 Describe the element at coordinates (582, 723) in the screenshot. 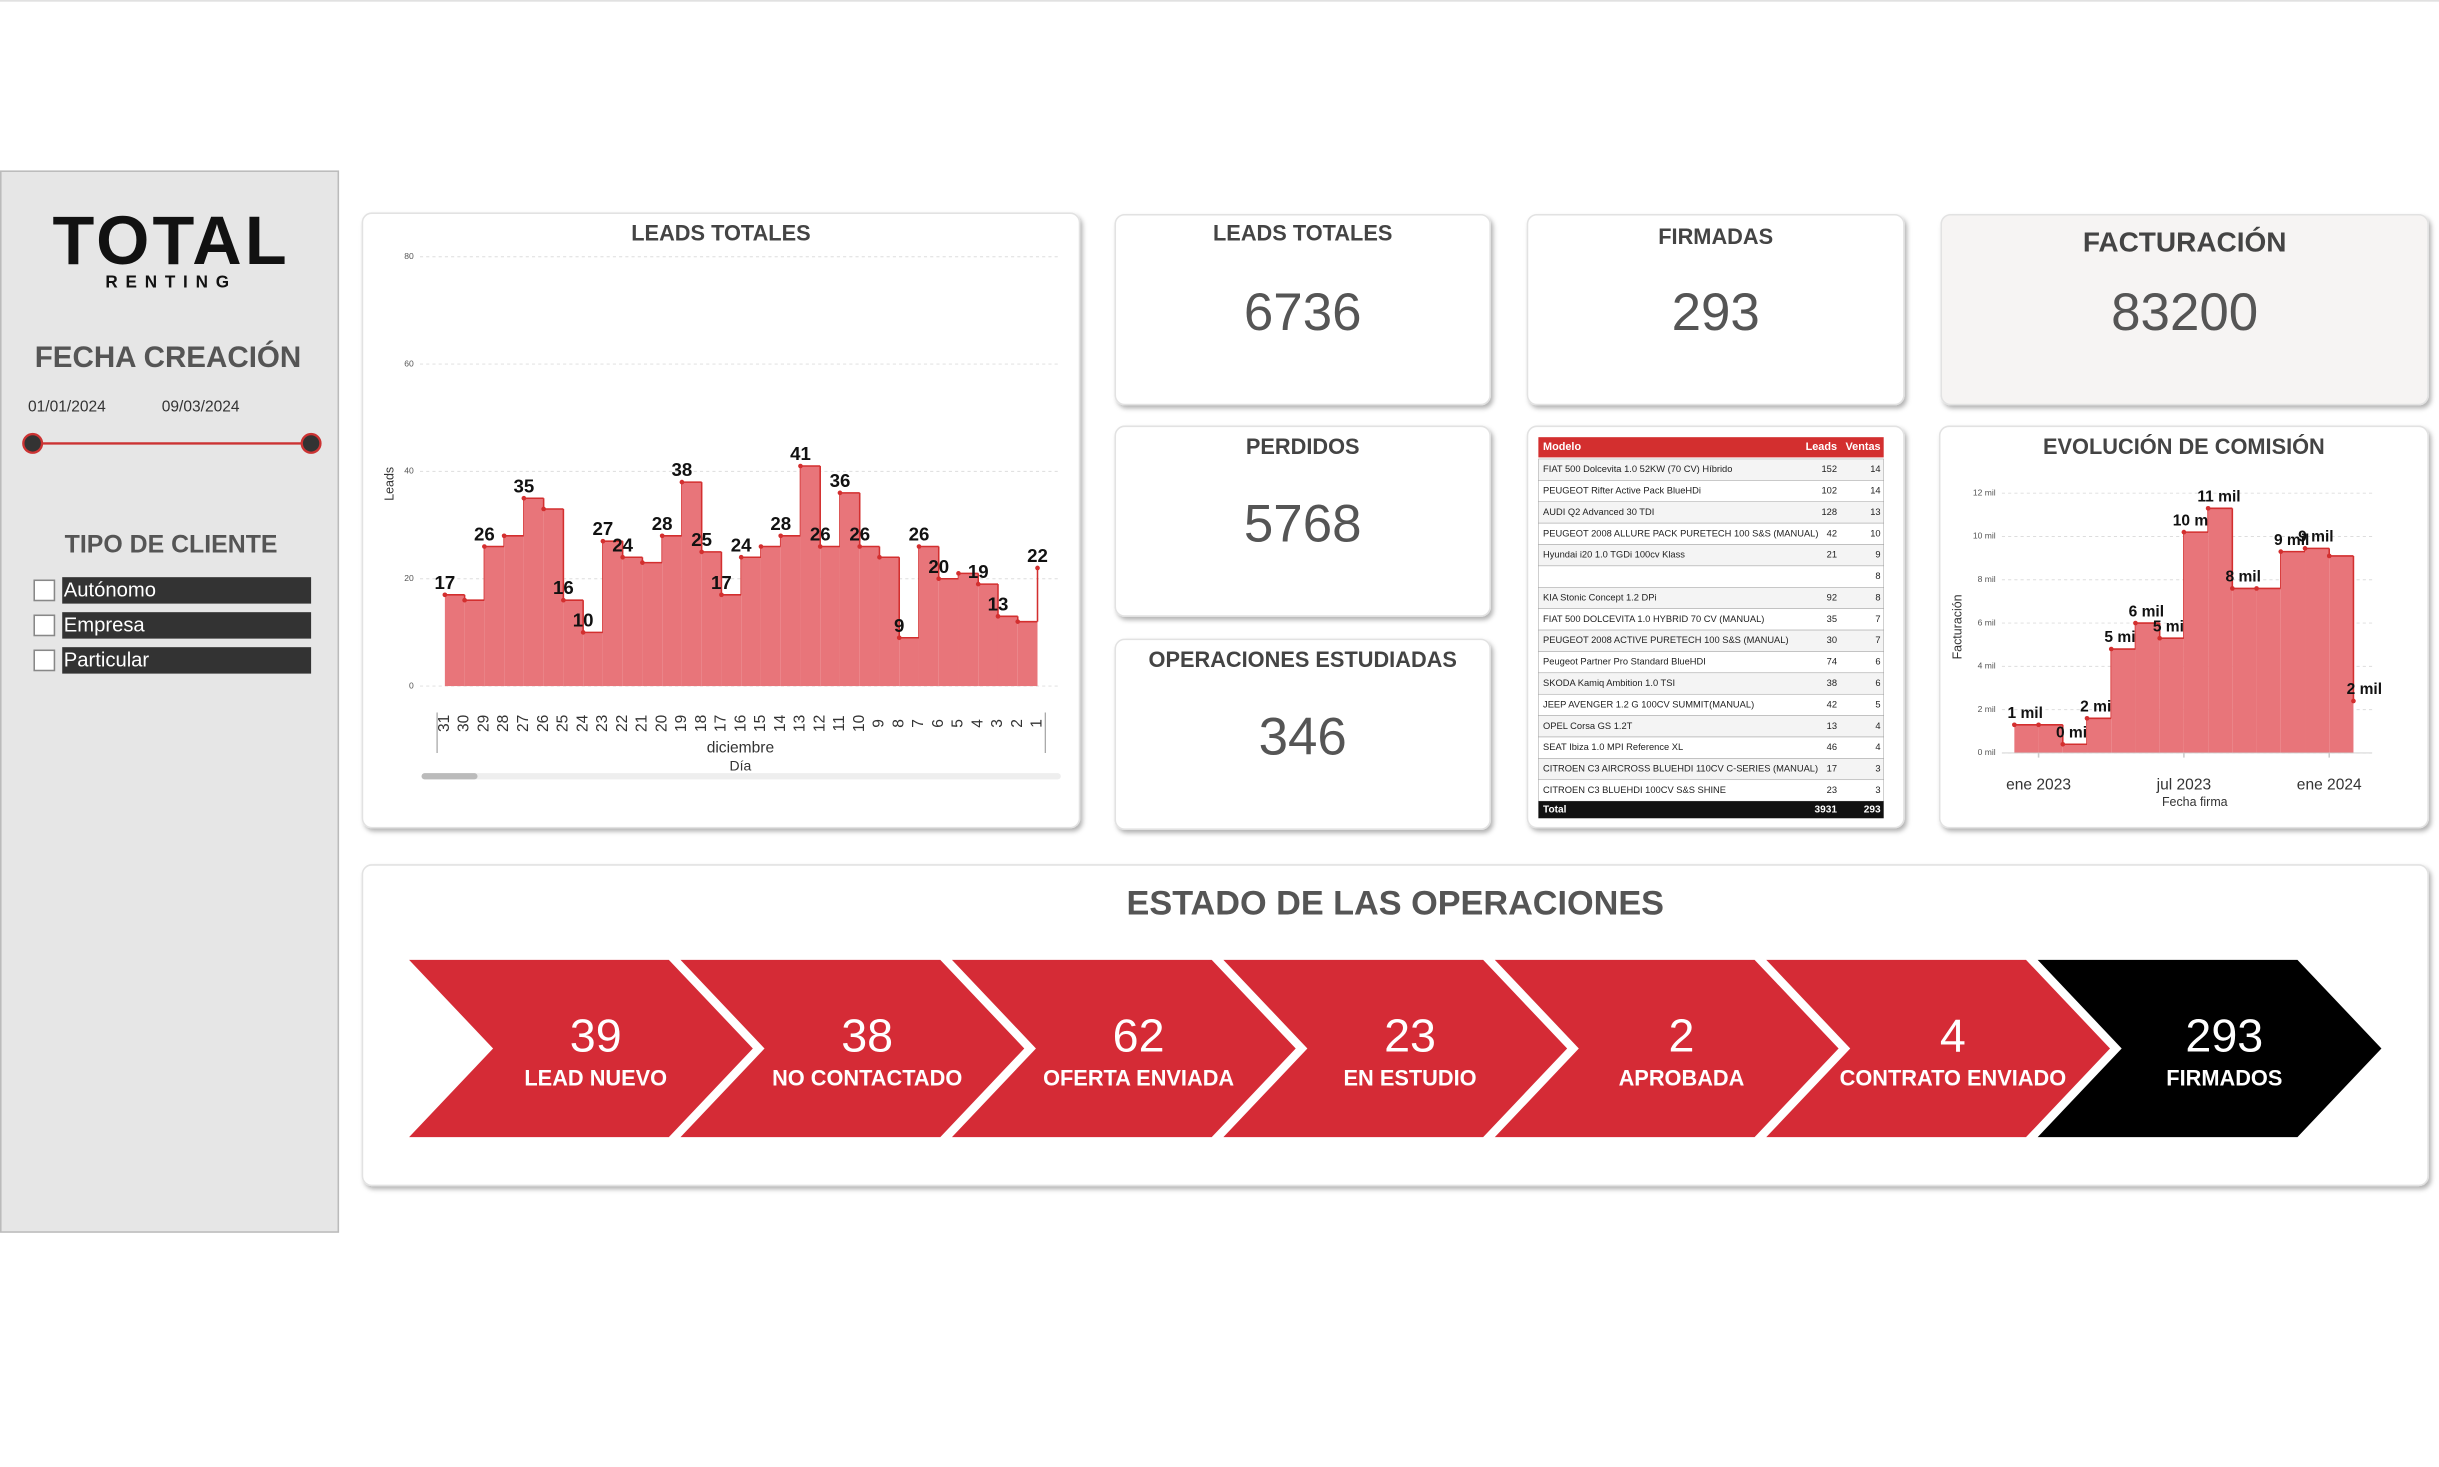

I see `x-tick-label: 24` at that location.